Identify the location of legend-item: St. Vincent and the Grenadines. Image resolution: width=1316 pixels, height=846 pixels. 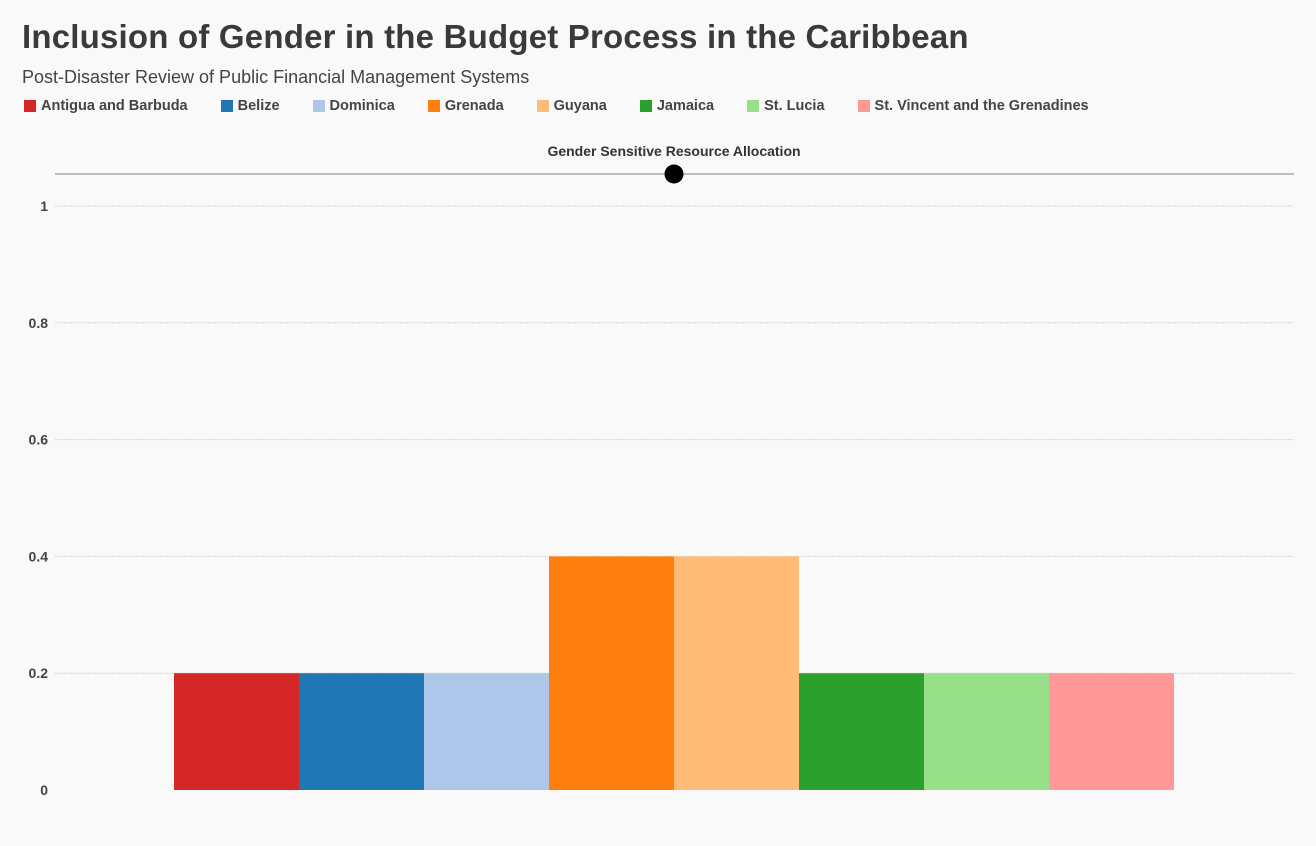
(973, 106).